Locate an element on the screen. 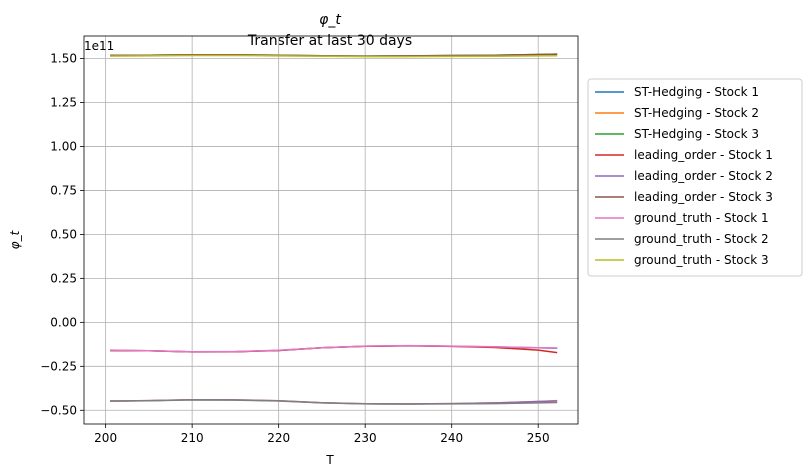 Image resolution: width=810 pixels, height=476 pixels. y-tick-label: −0.25 is located at coordinates (58, 366).